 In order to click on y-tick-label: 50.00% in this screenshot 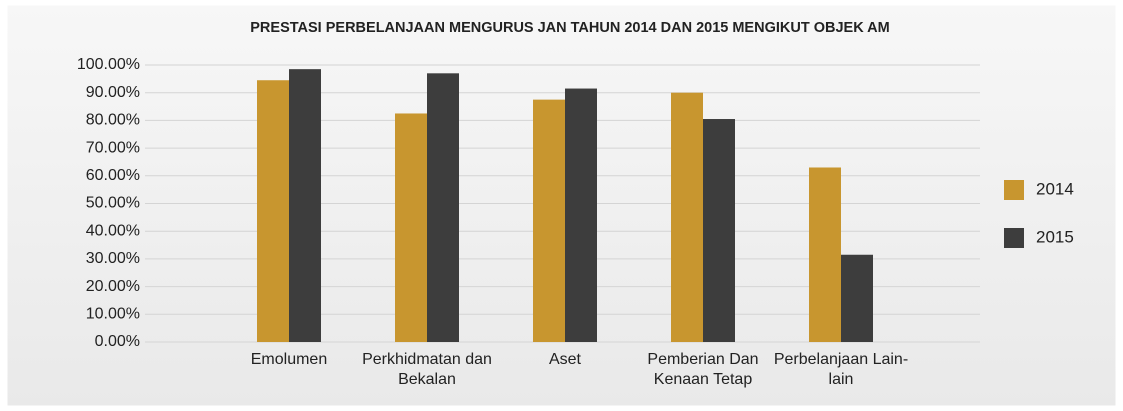, I will do `click(113, 203)`.